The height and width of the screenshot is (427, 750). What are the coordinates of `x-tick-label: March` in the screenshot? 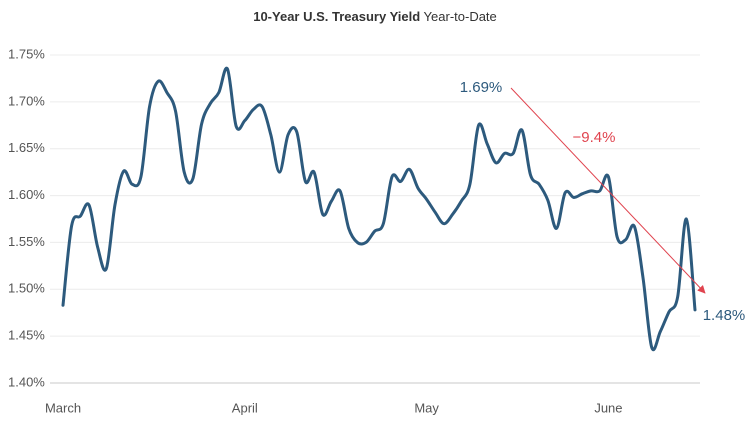 It's located at (63, 407).